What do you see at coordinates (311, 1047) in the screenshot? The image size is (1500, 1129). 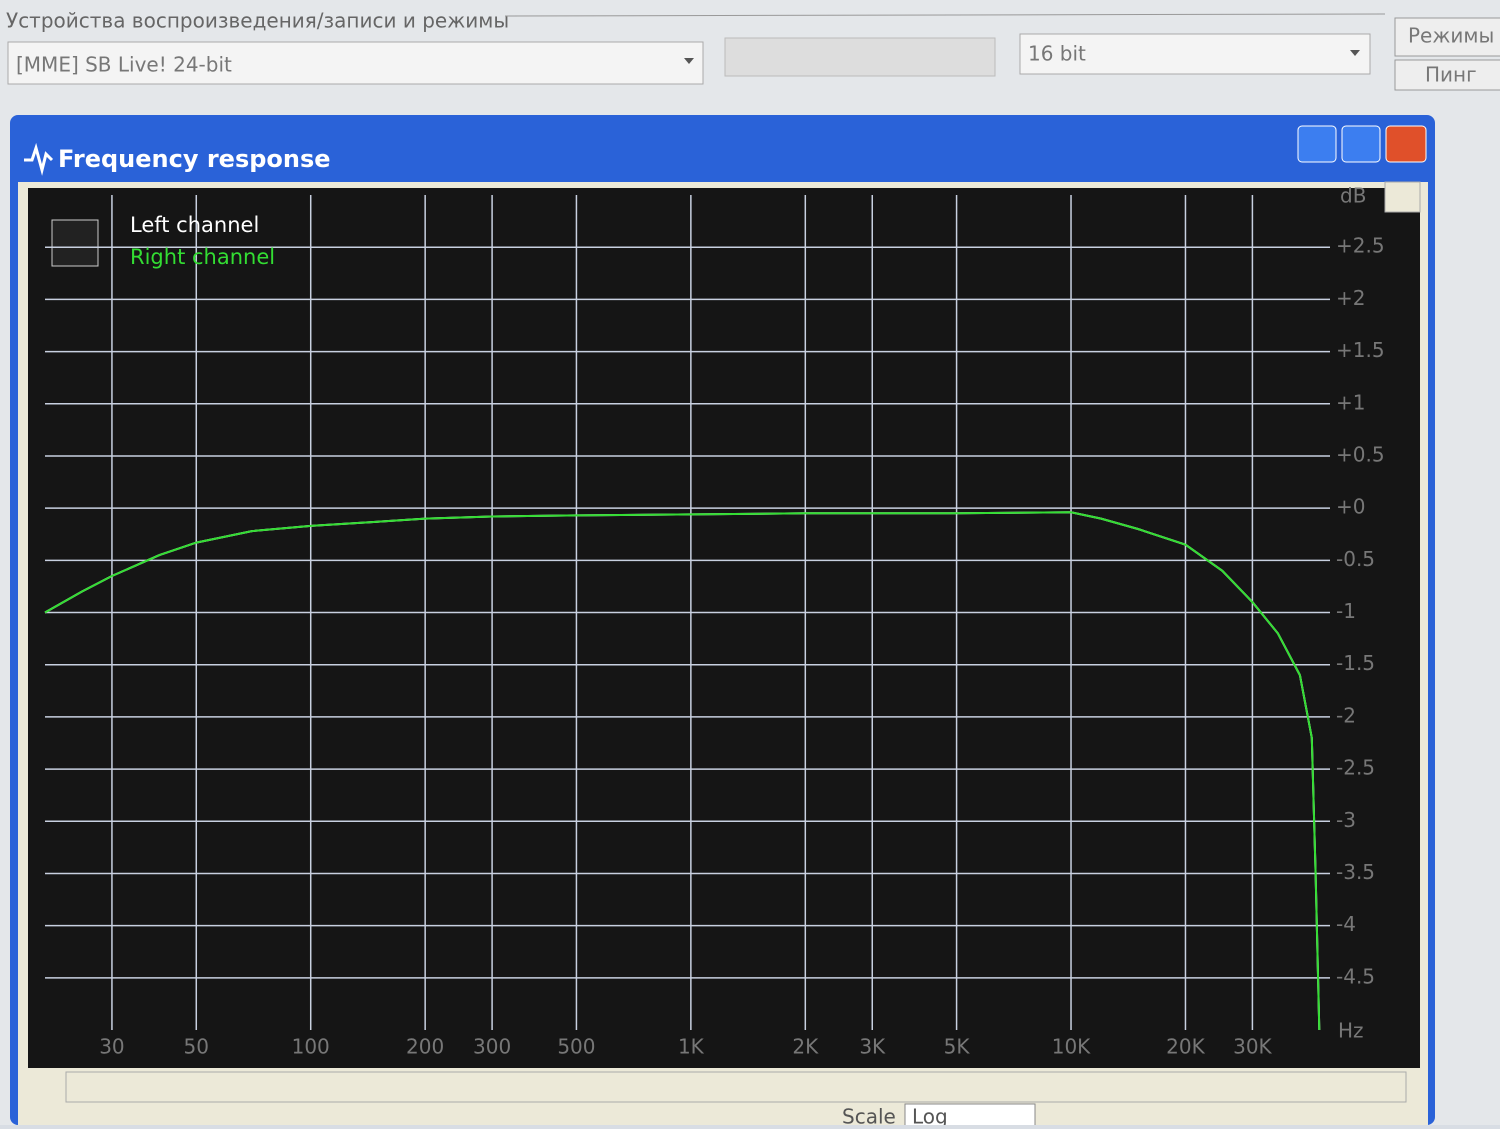 I see `x-tick-label: 100` at bounding box center [311, 1047].